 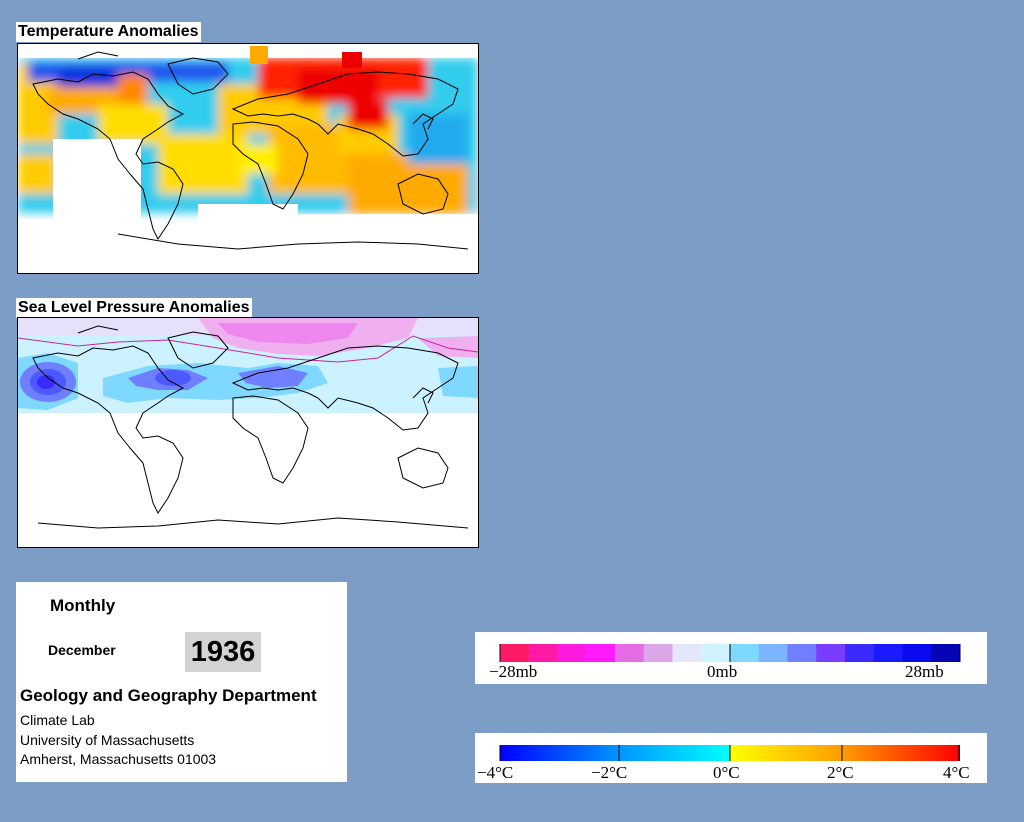 I want to click on pressure-map-title: Sea Level Pressure Anomalies, so click(x=134, y=308).